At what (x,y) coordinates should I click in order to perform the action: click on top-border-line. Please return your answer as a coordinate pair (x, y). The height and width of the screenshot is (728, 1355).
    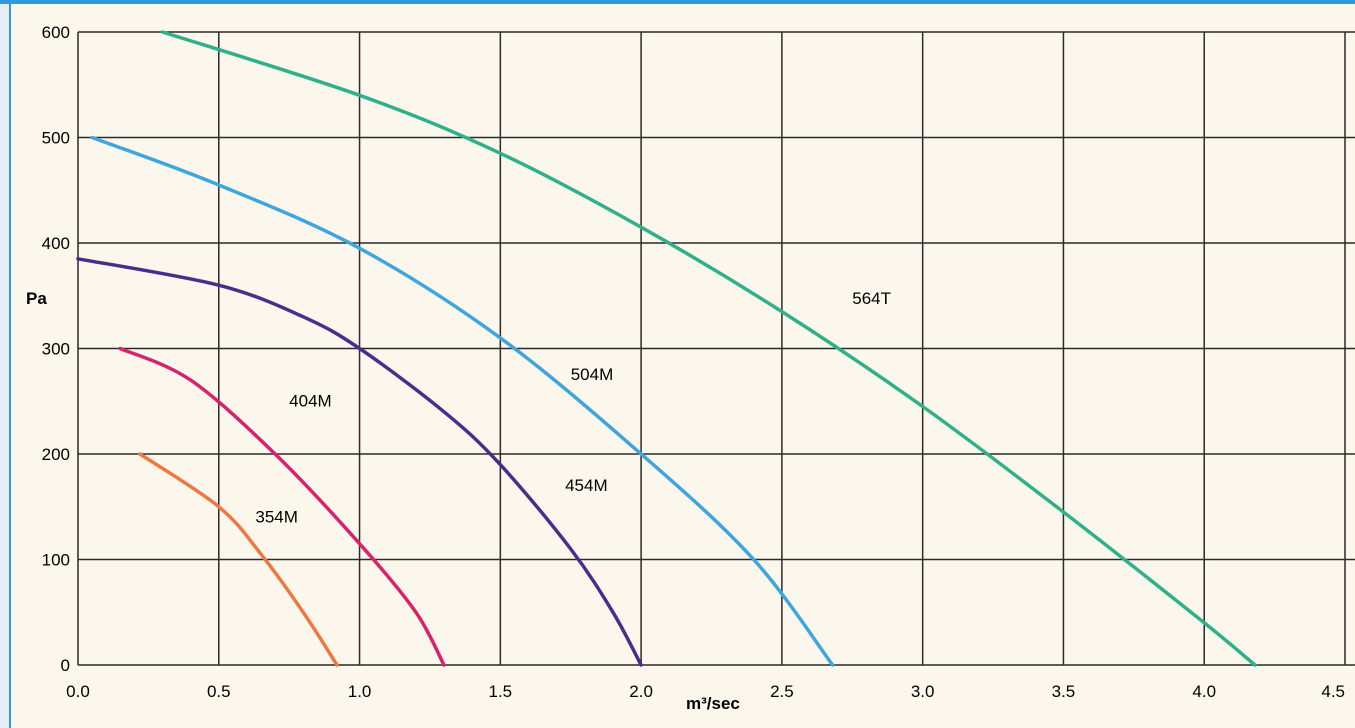
    Looking at the image, I should click on (677, 2).